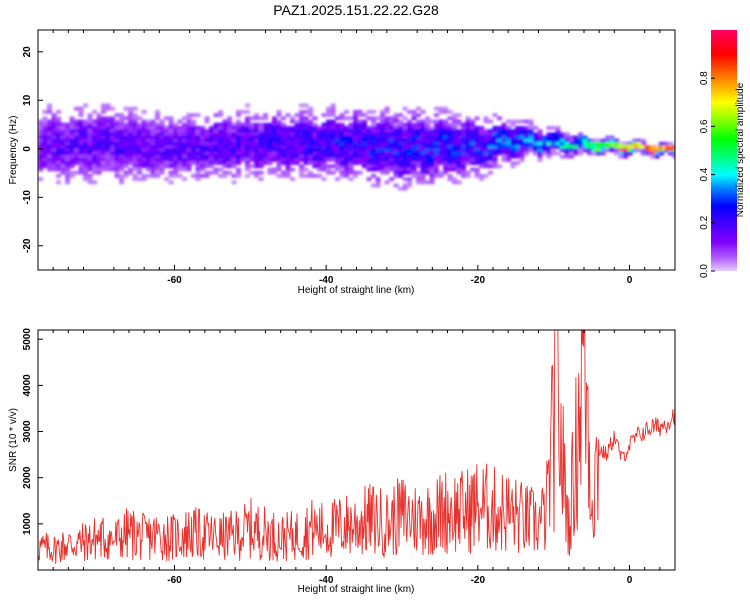  What do you see at coordinates (657, 153) in the screenshot?
I see `heatmap-cell-2074` at bounding box center [657, 153].